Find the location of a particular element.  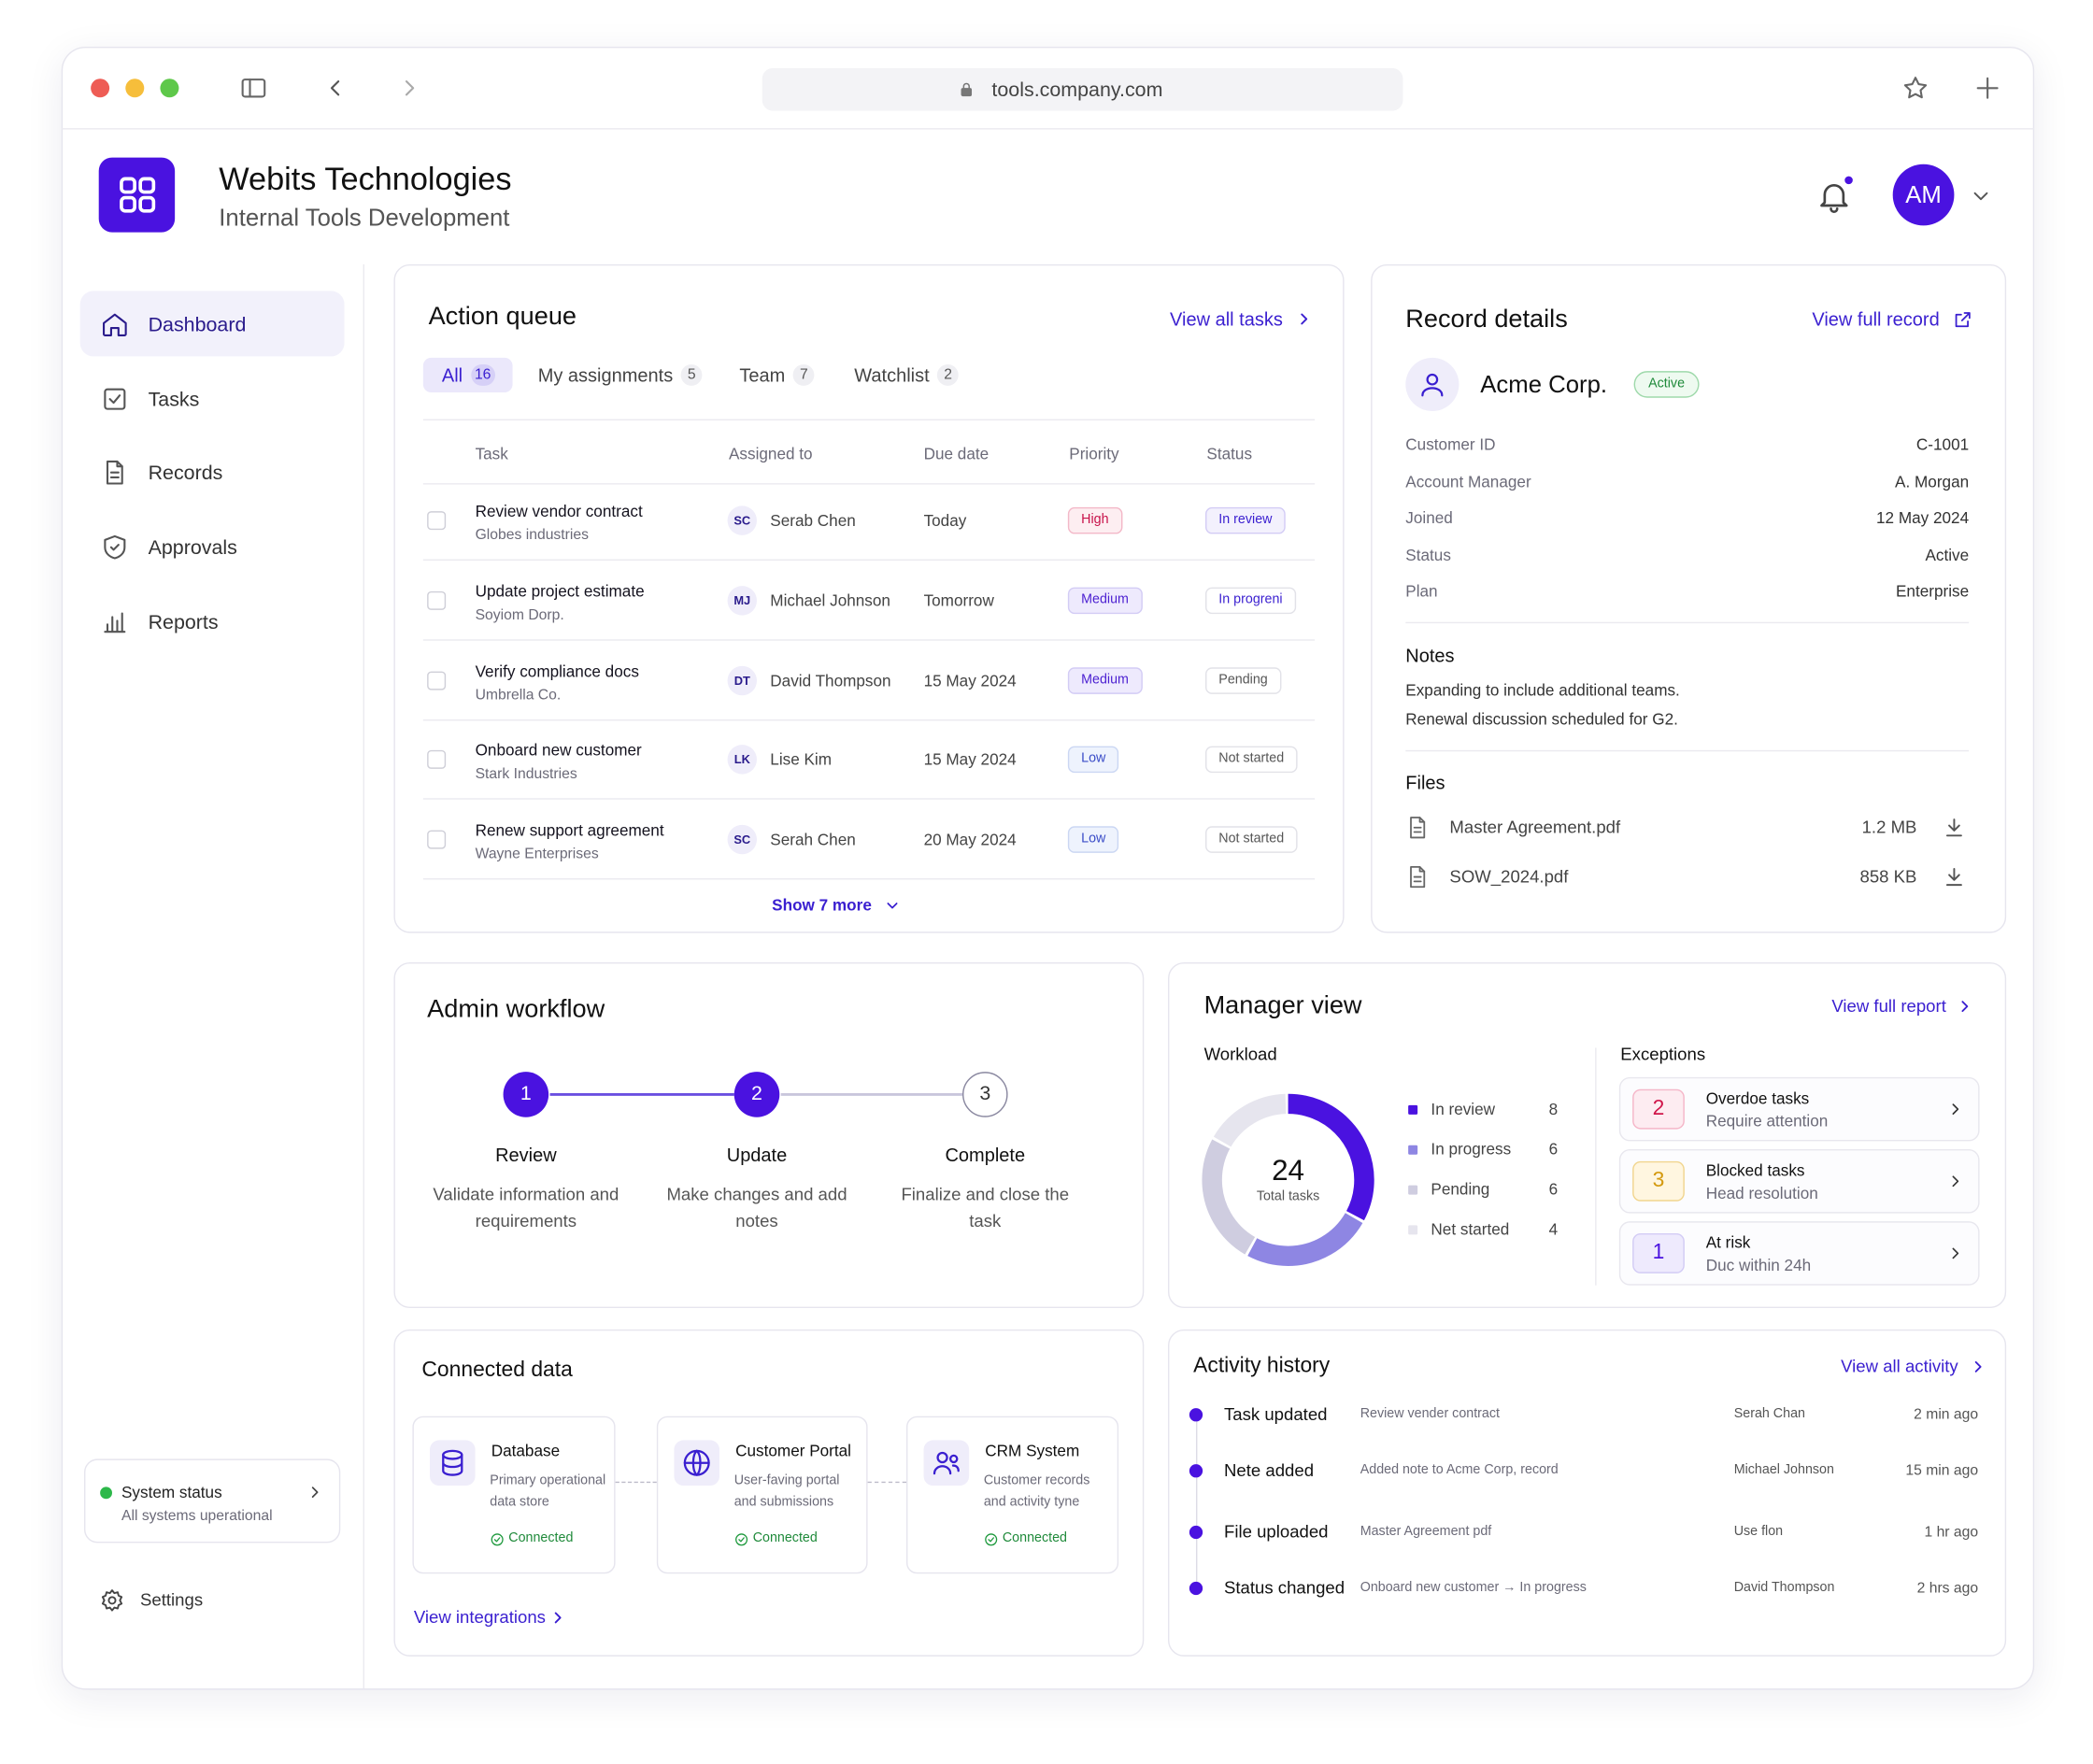

bookmark is located at coordinates (1915, 88).